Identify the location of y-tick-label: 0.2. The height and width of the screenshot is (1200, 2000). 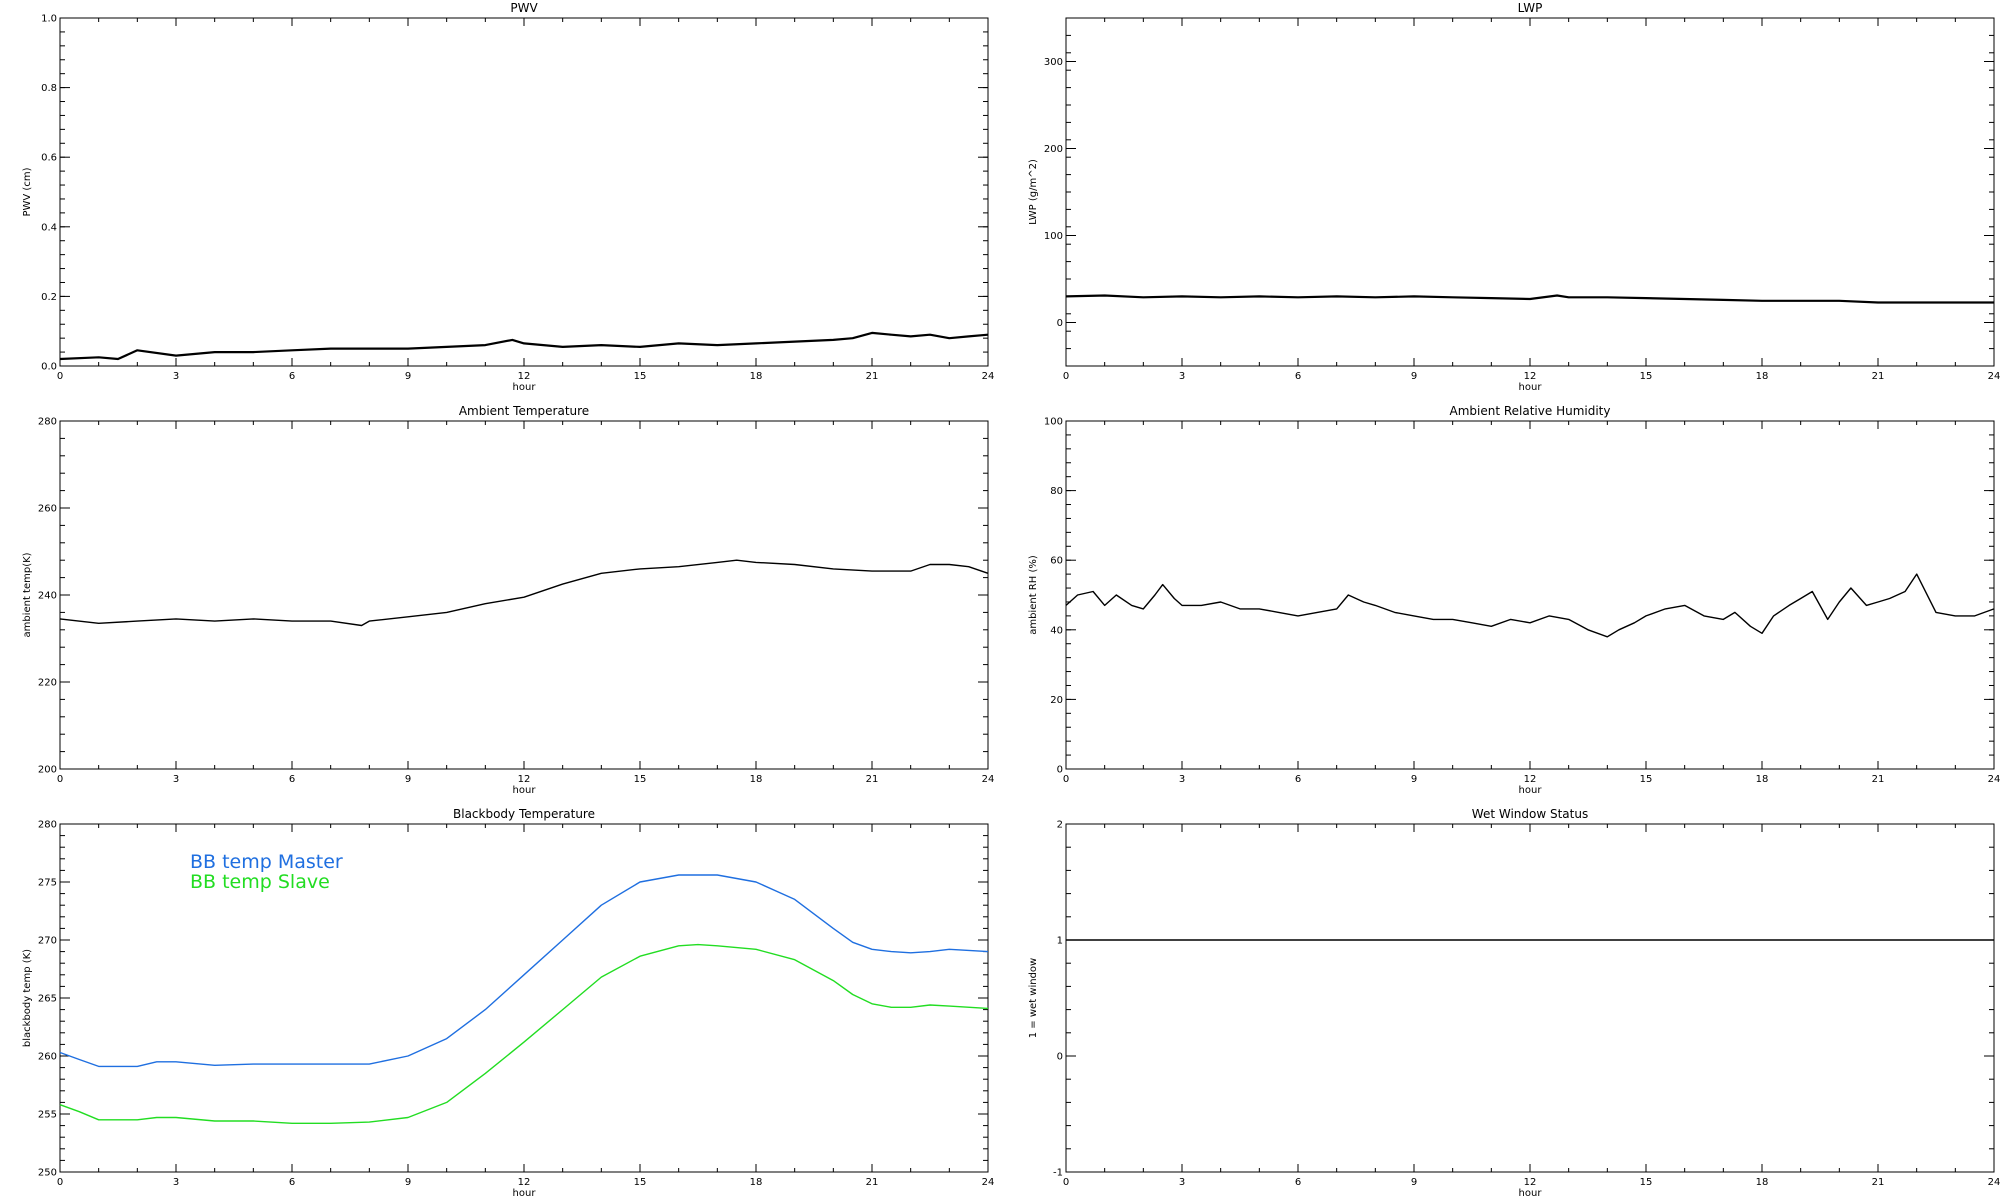
(49, 297).